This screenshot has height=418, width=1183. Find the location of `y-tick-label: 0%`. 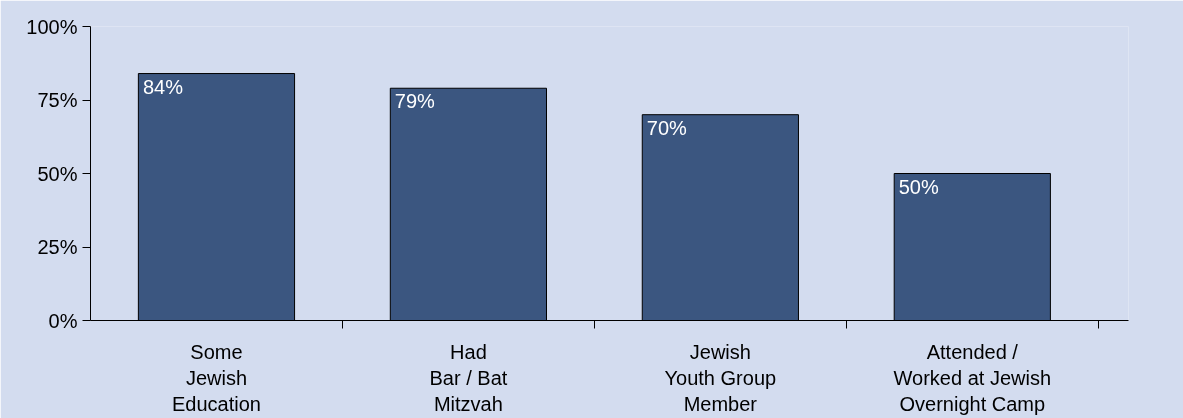

y-tick-label: 0% is located at coordinates (63, 320).